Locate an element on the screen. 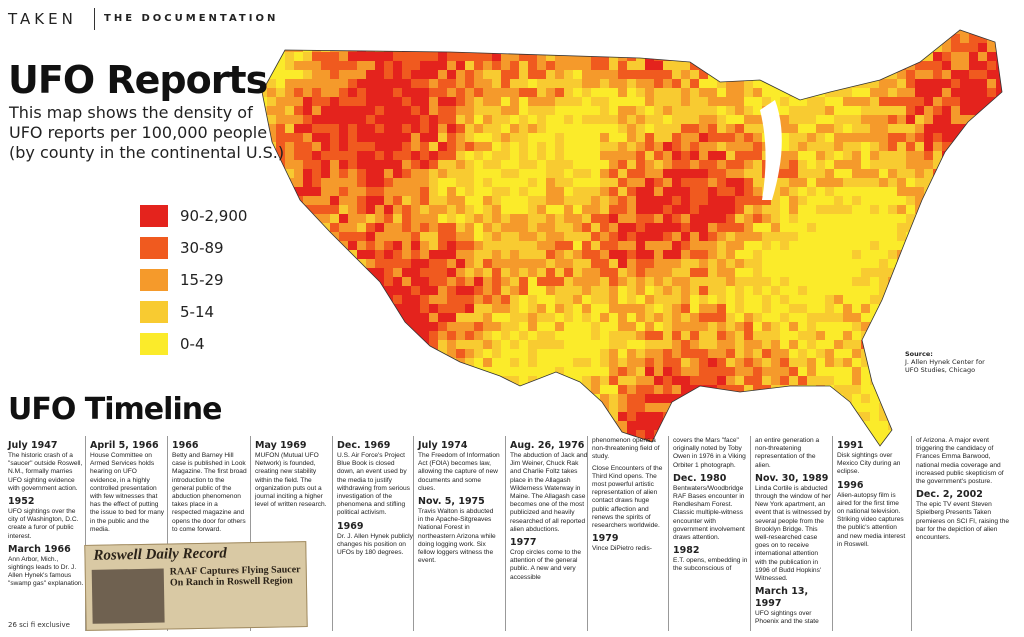  map-title: UFO Reports is located at coordinates (138, 80).